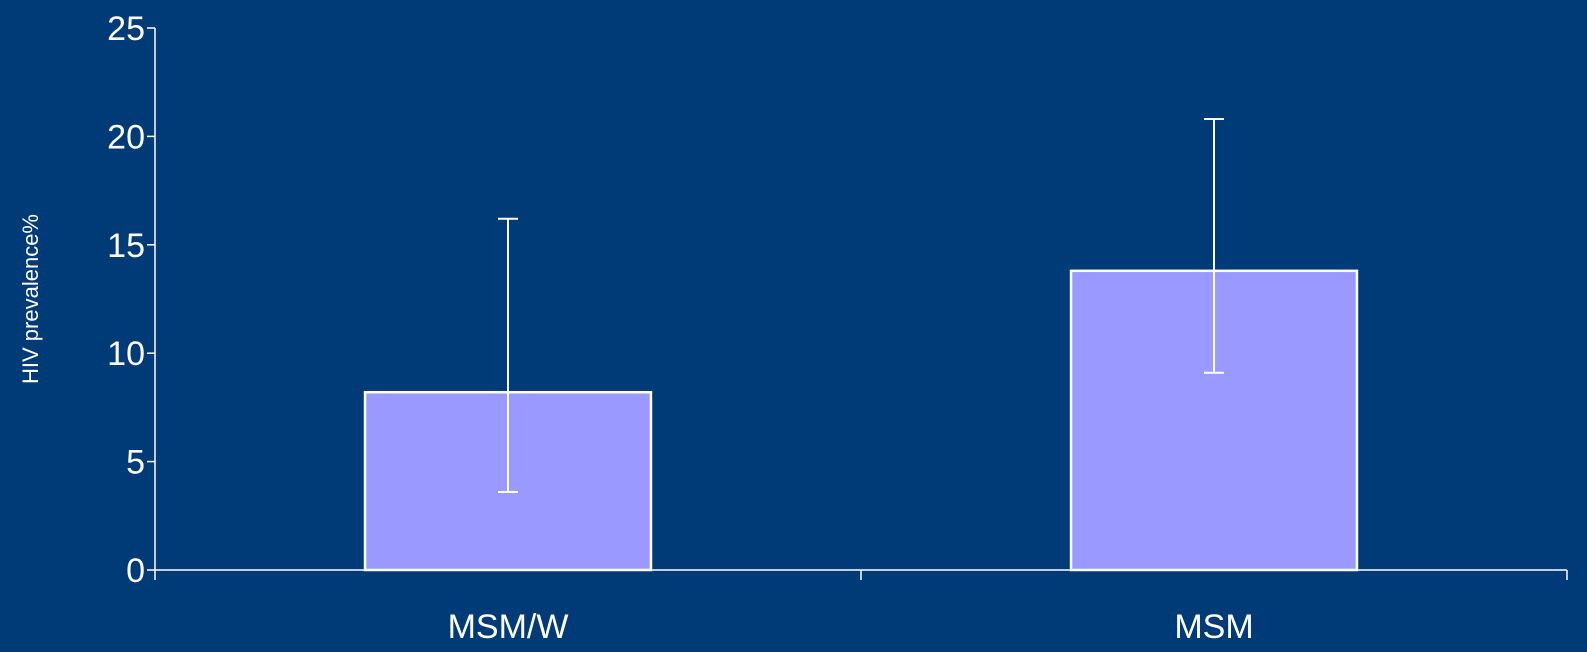 This screenshot has width=1587, height=652. Describe the element at coordinates (126, 137) in the screenshot. I see `y-tick-label: 20` at that location.